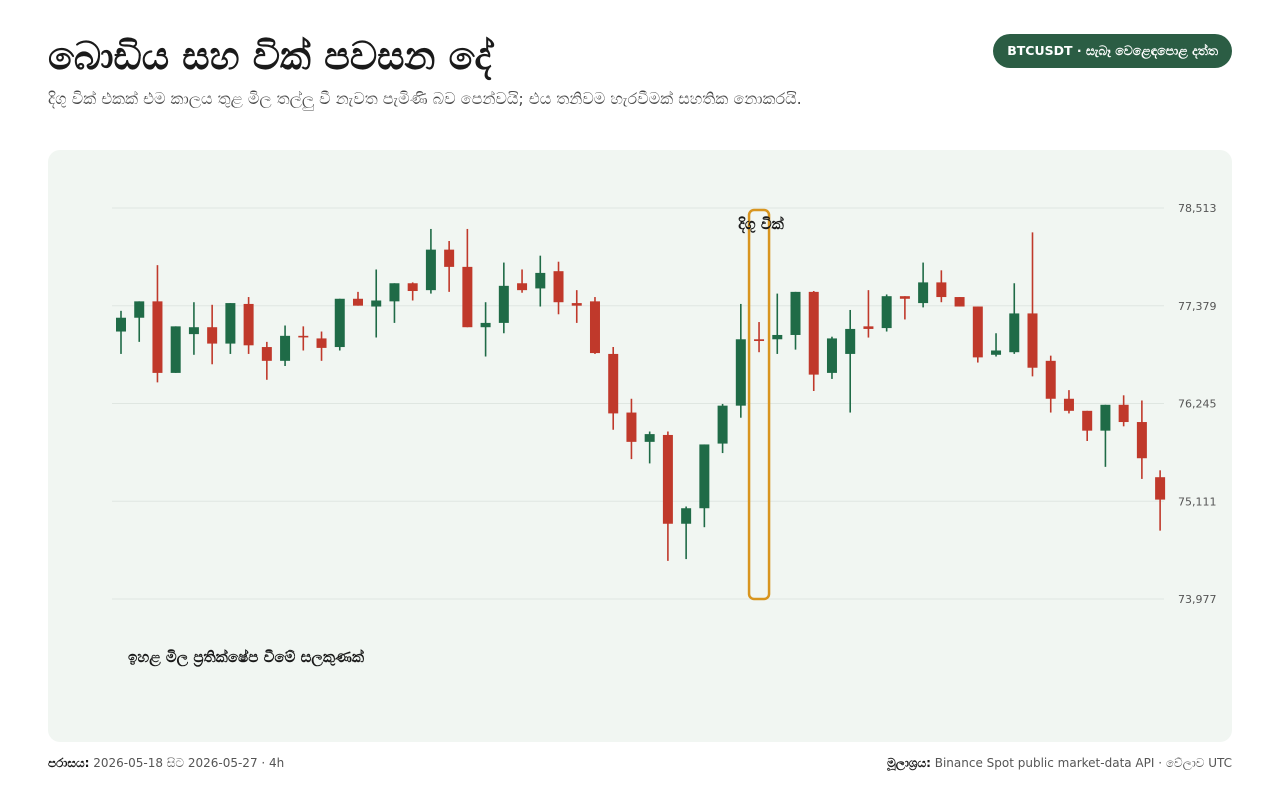 The image size is (1280, 800). Describe the element at coordinates (69, 763) in the screenshot. I see `range-label: පරාසය:` at that location.